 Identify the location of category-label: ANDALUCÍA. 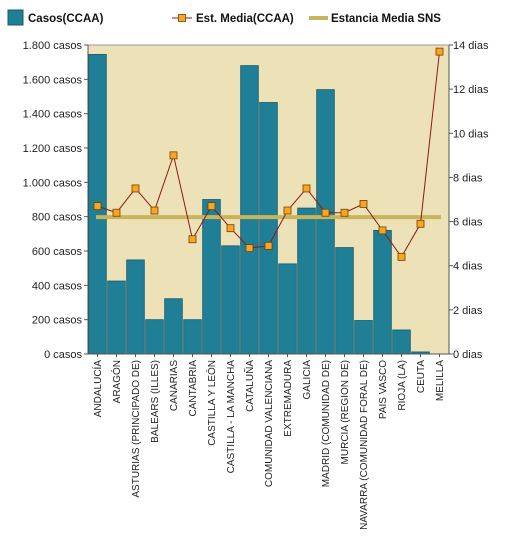
(97, 389).